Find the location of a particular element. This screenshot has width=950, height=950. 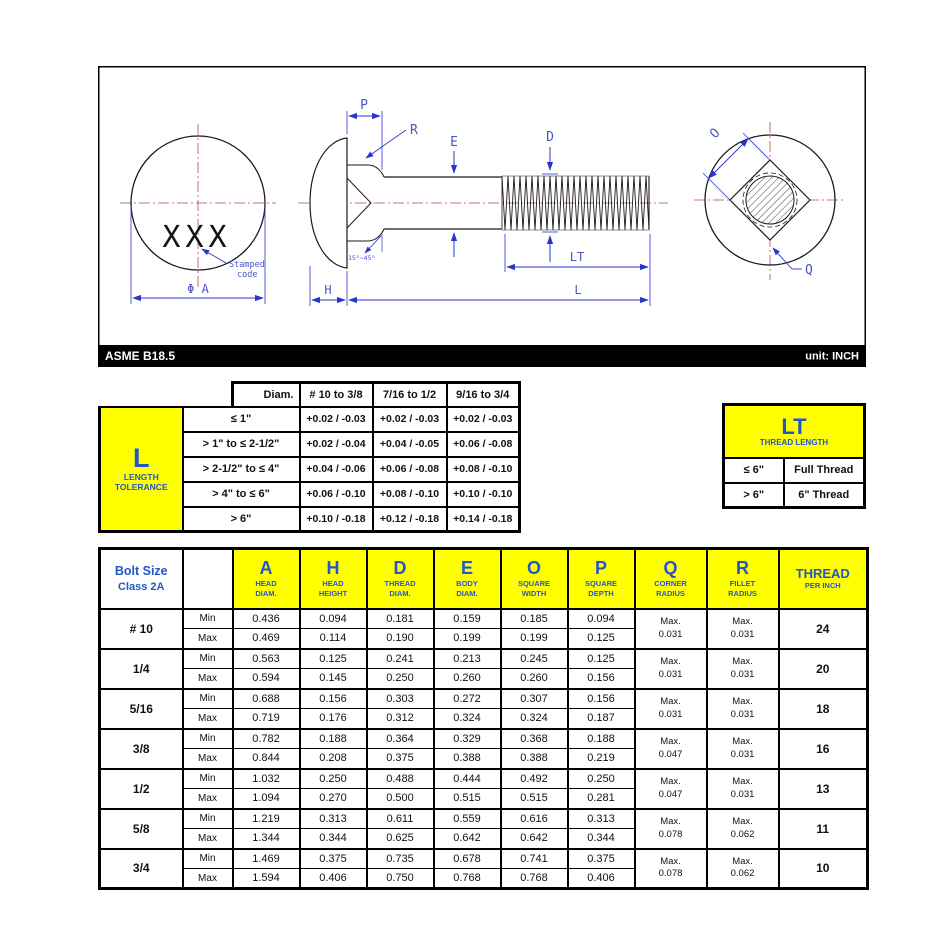

dim-value: 0.515 is located at coordinates (534, 799).